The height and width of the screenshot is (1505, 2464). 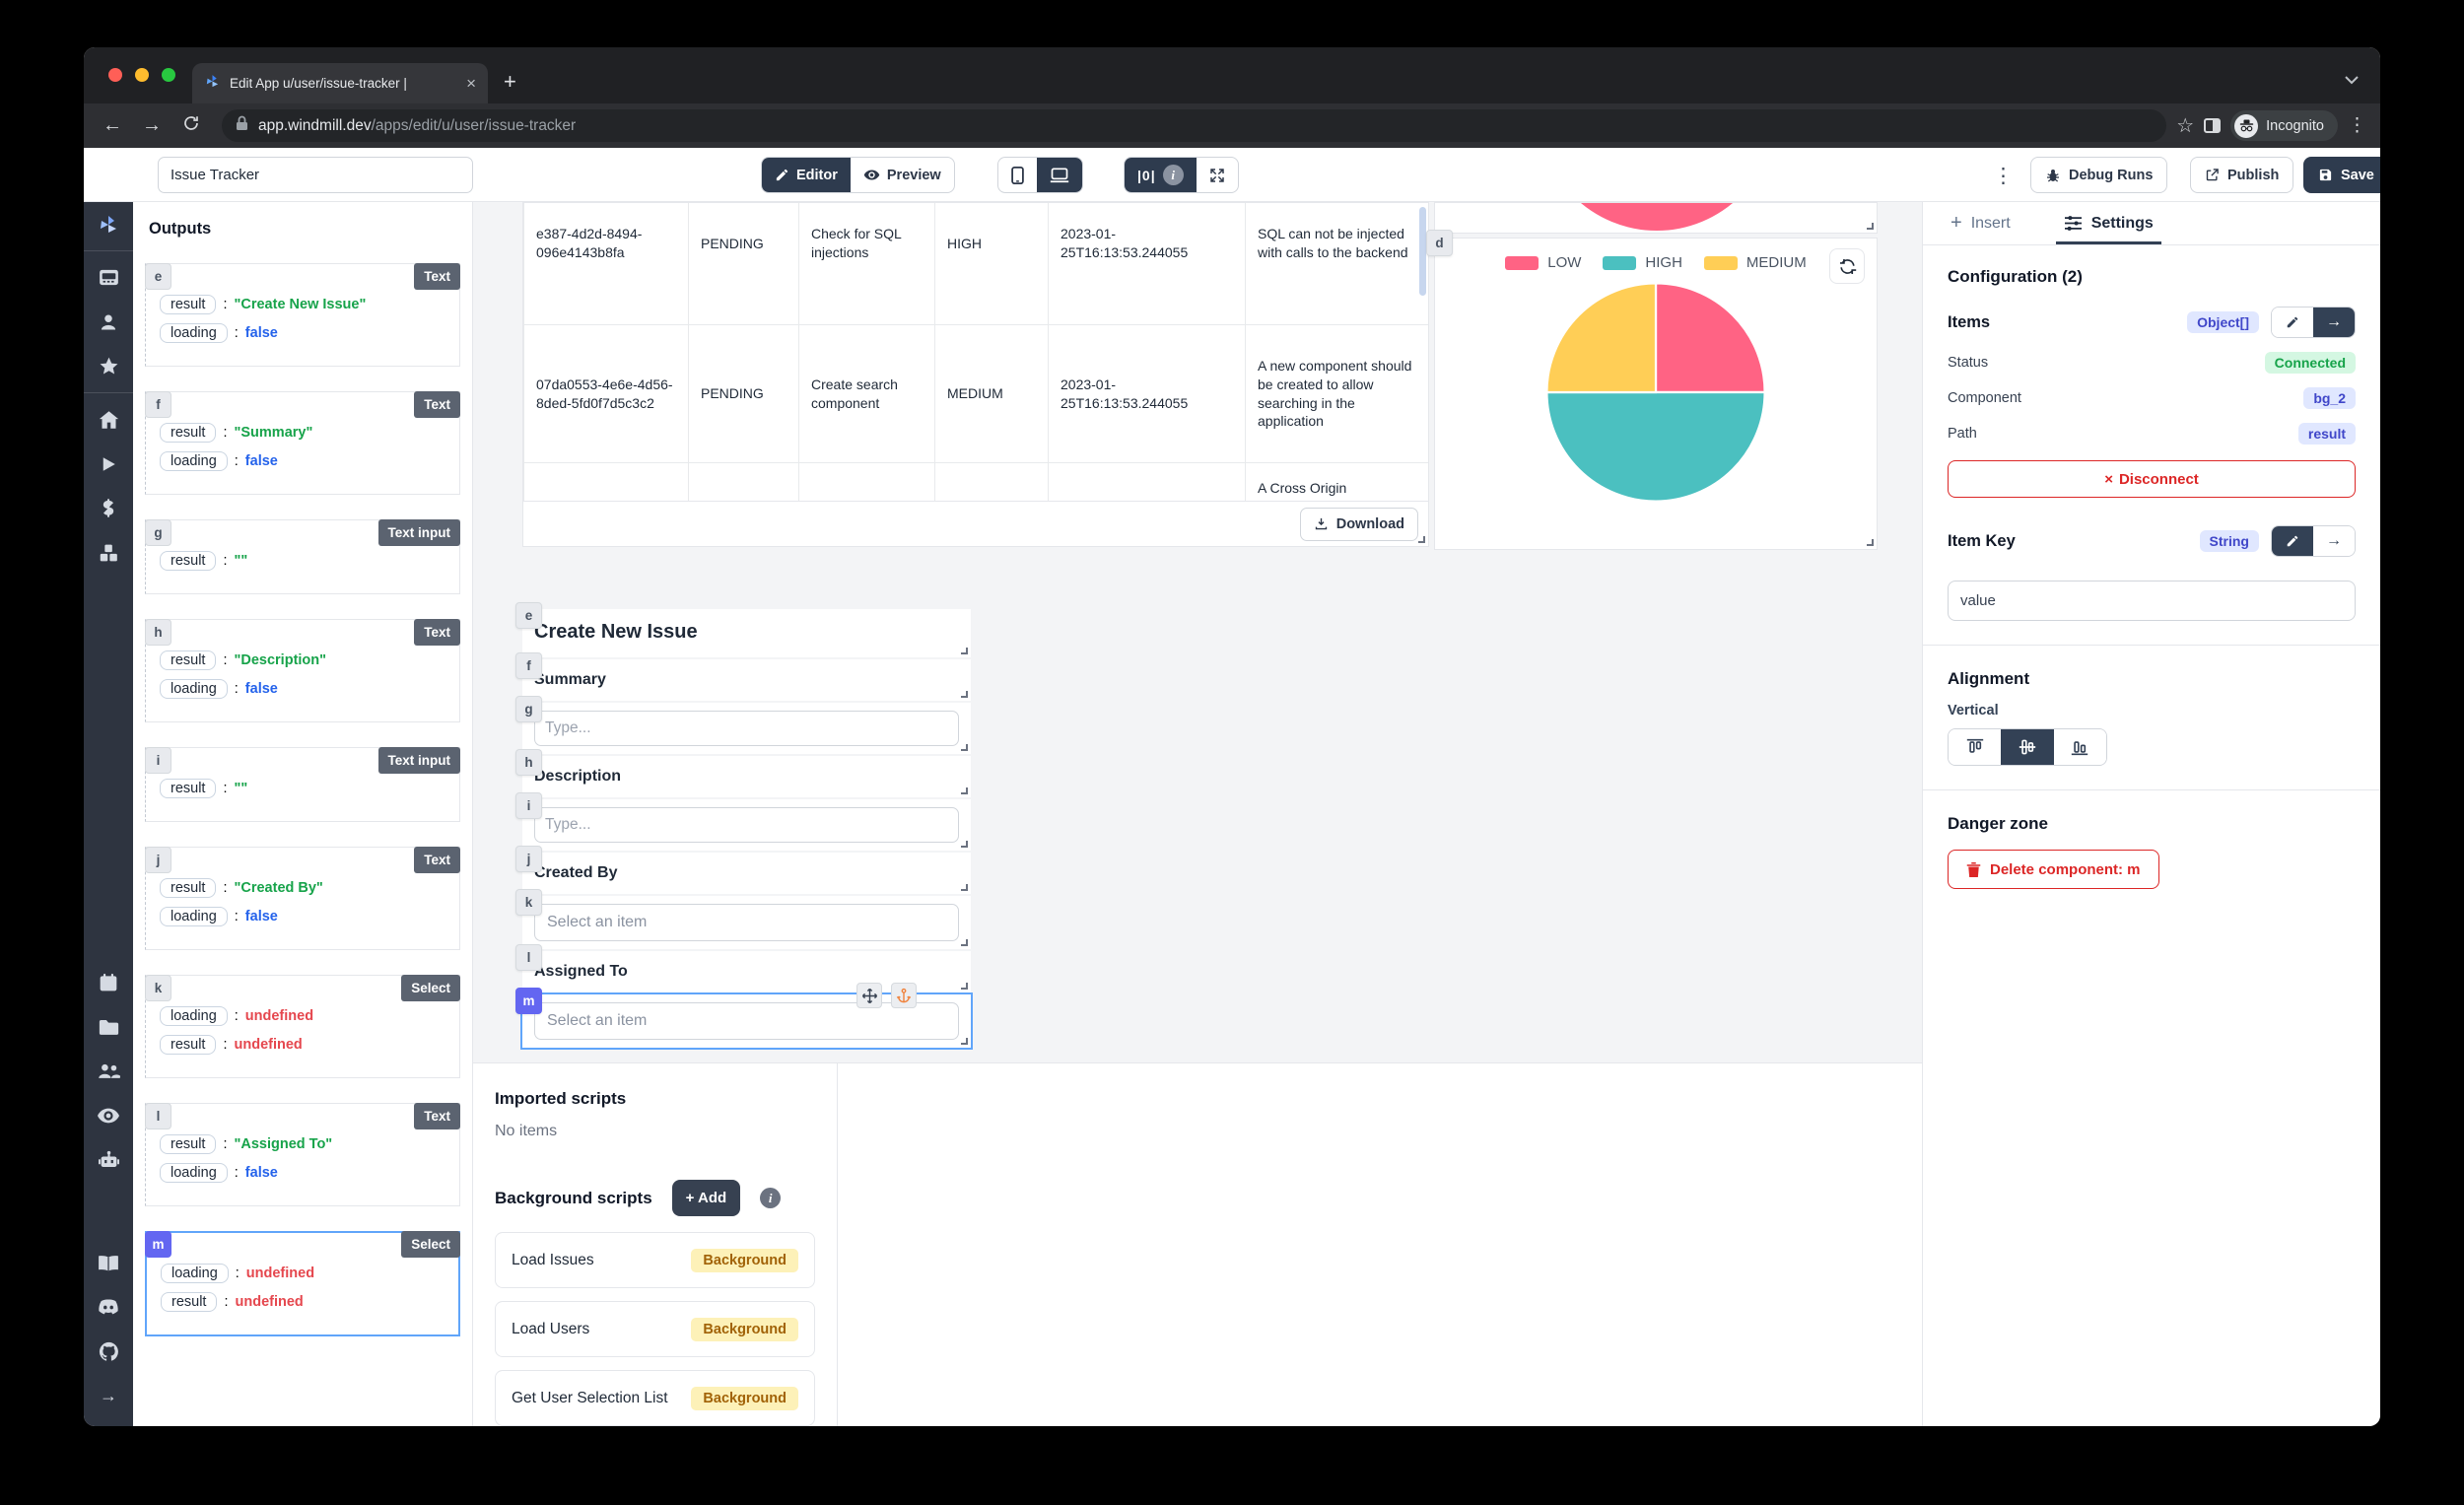 I want to click on windmill-logo, so click(x=108, y=224).